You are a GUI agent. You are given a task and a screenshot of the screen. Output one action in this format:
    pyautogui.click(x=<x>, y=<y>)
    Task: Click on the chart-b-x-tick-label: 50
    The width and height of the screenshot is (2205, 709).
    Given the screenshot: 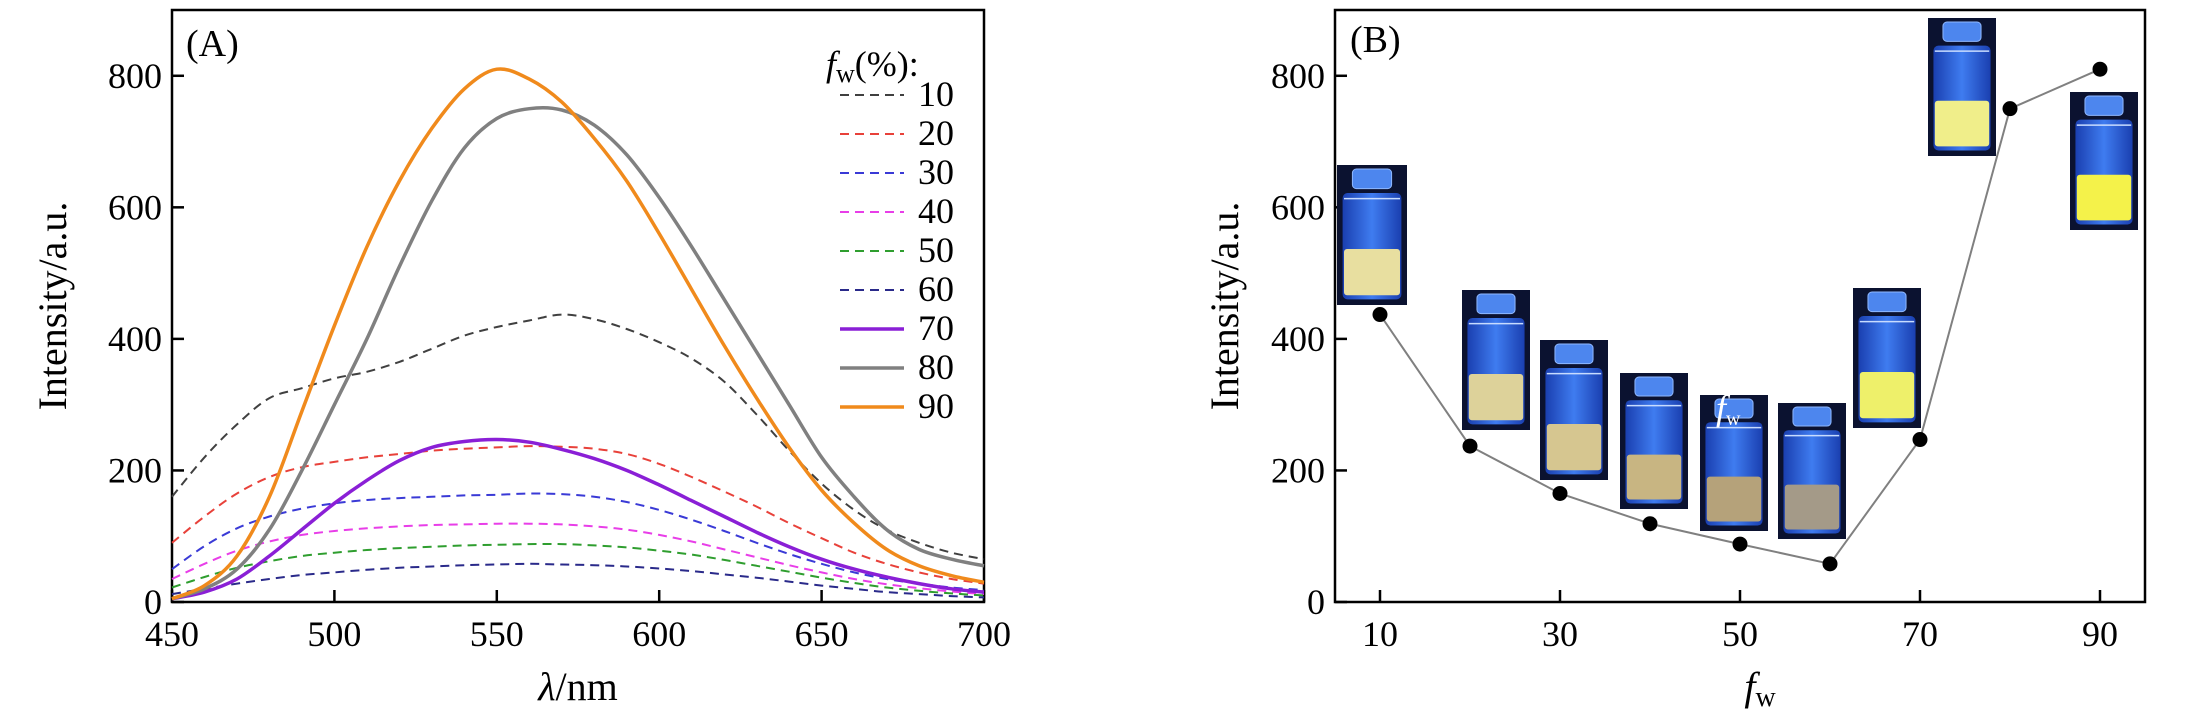 What is the action you would take?
    pyautogui.click(x=1740, y=634)
    